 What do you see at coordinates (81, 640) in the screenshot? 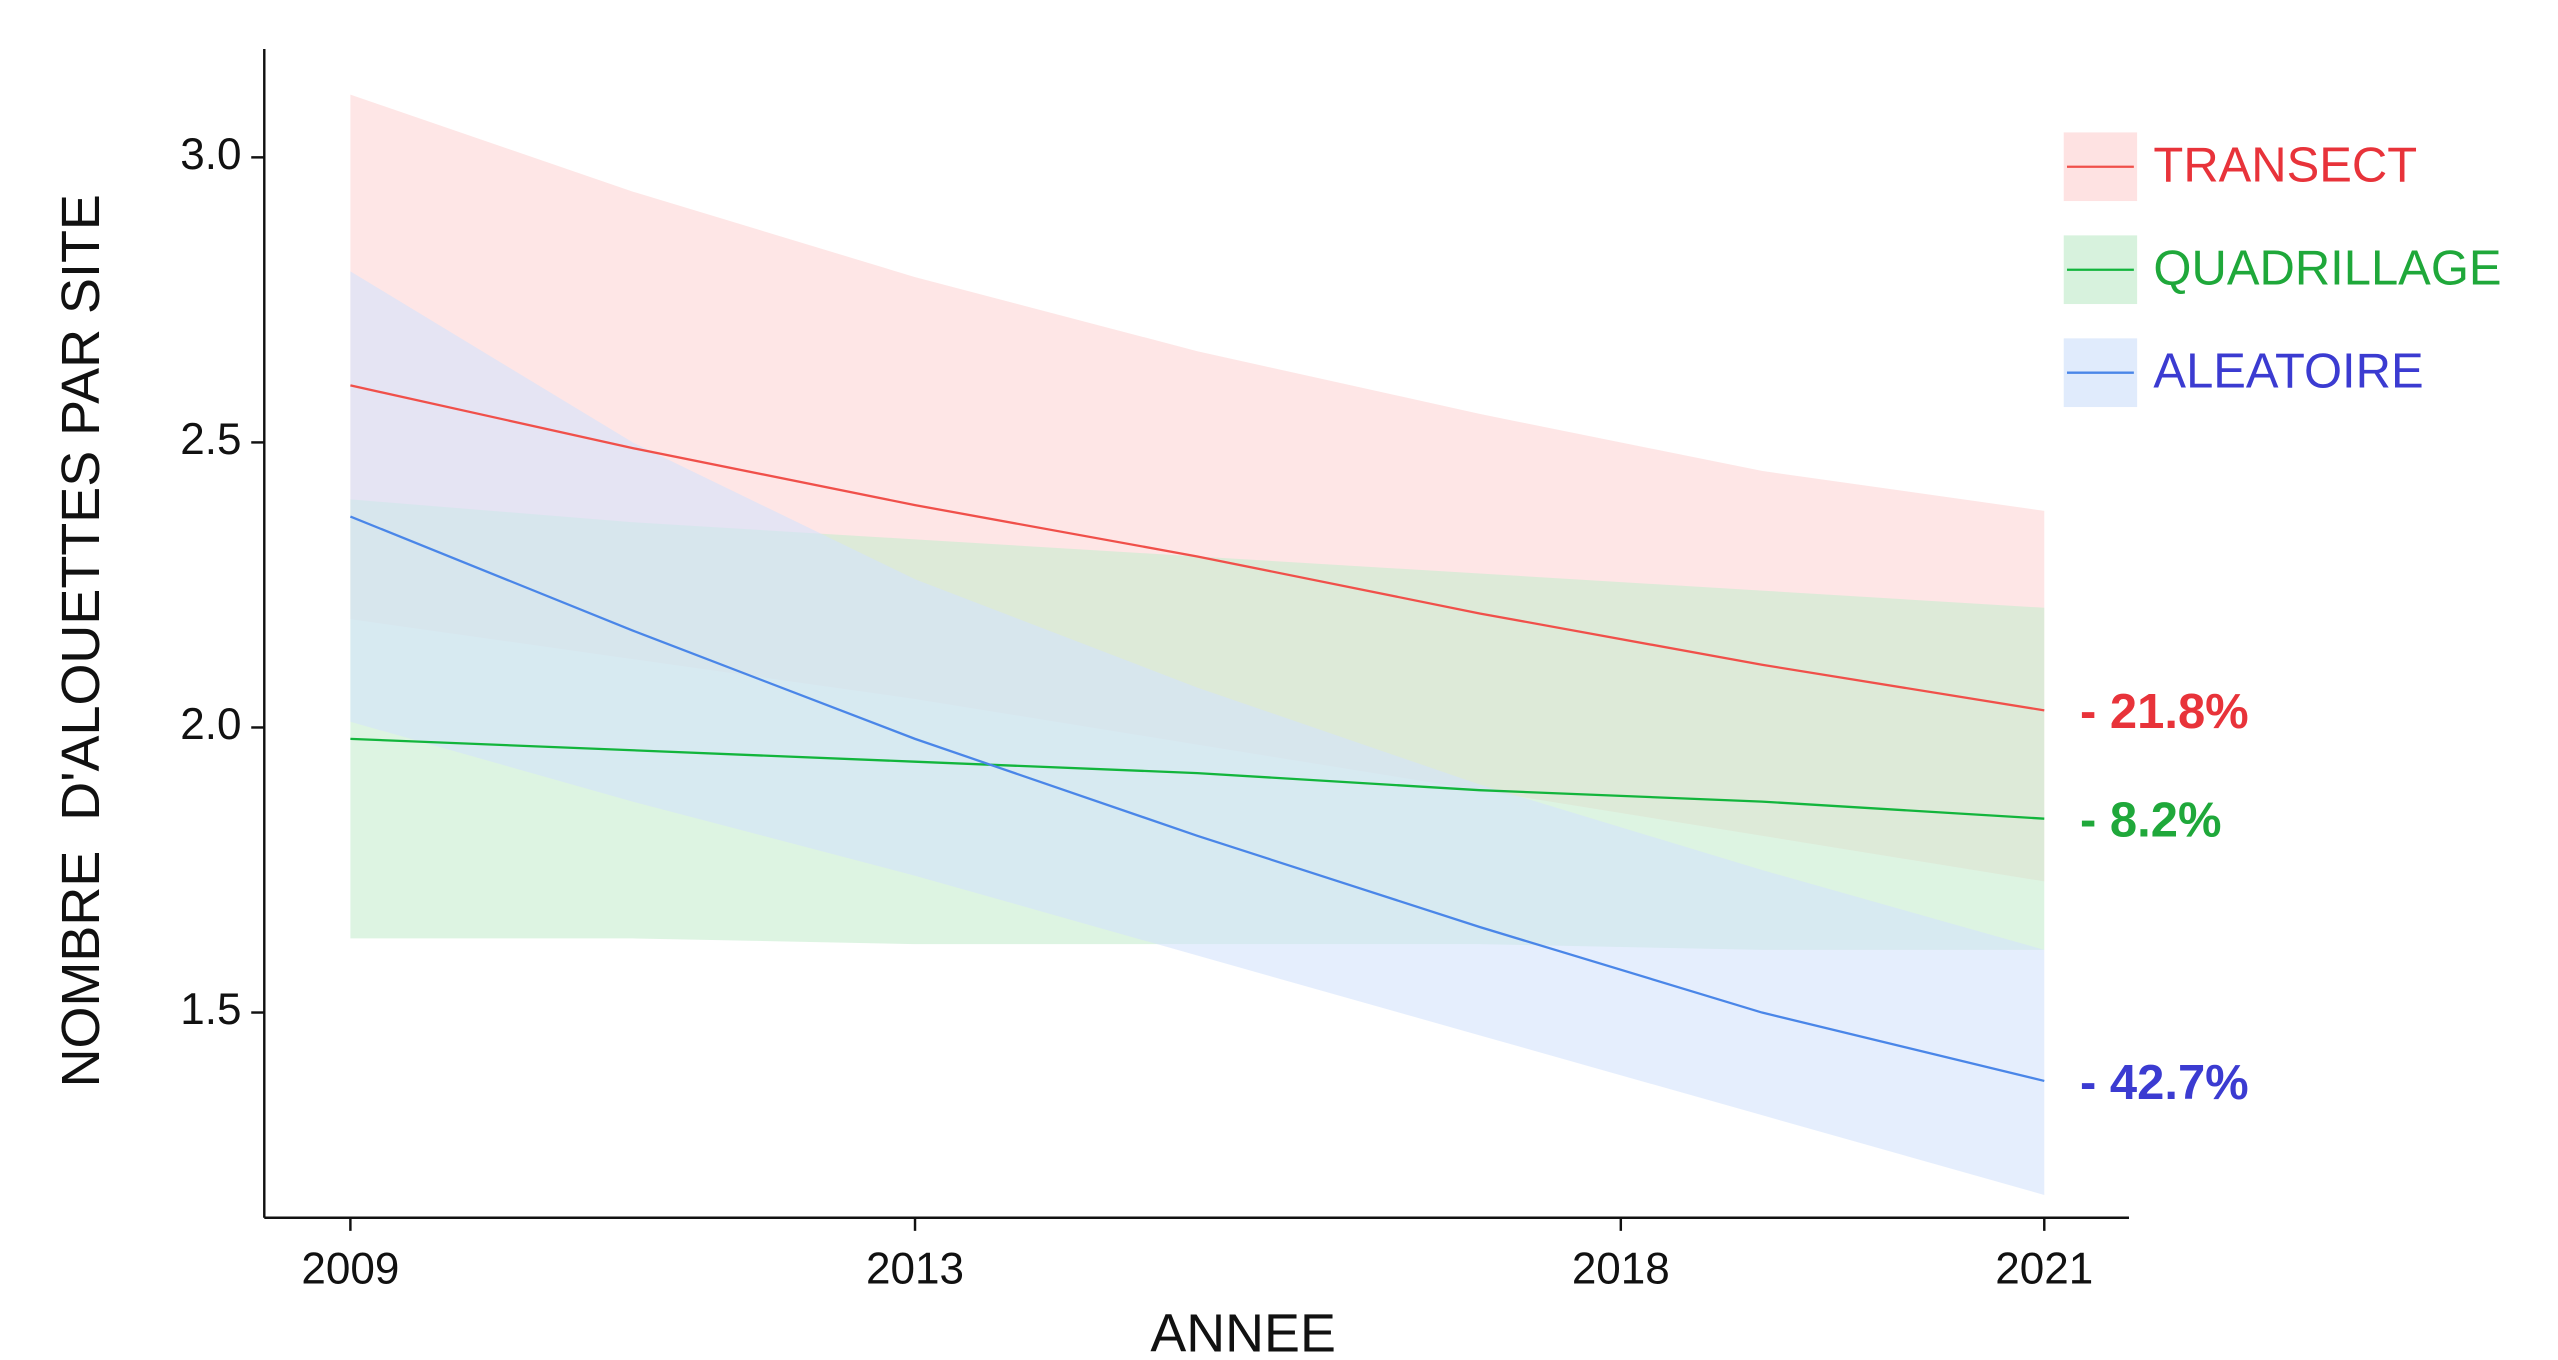
I see `y-axis-title: NOMBRE D'ALOUETTES PAR SITE` at bounding box center [81, 640].